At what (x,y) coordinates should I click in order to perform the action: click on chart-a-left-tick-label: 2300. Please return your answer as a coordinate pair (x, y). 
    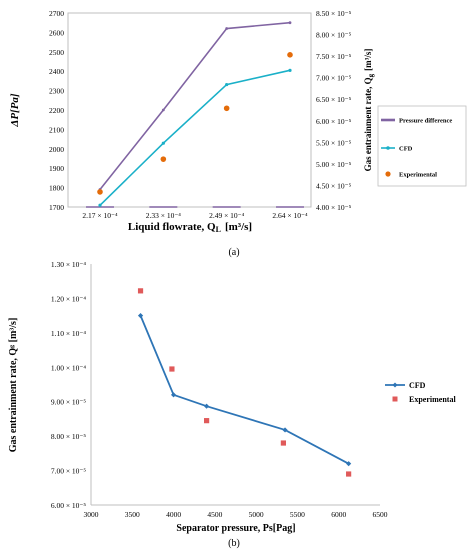
    Looking at the image, I should click on (56, 91).